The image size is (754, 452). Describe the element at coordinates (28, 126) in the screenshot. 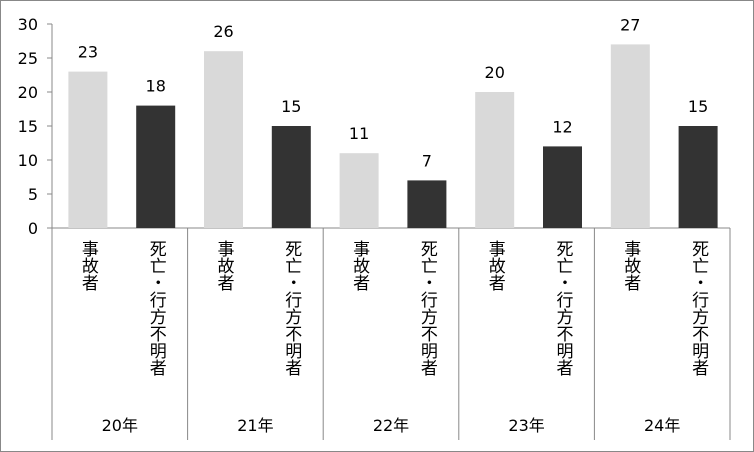

I see `y-tick-label: 15` at that location.